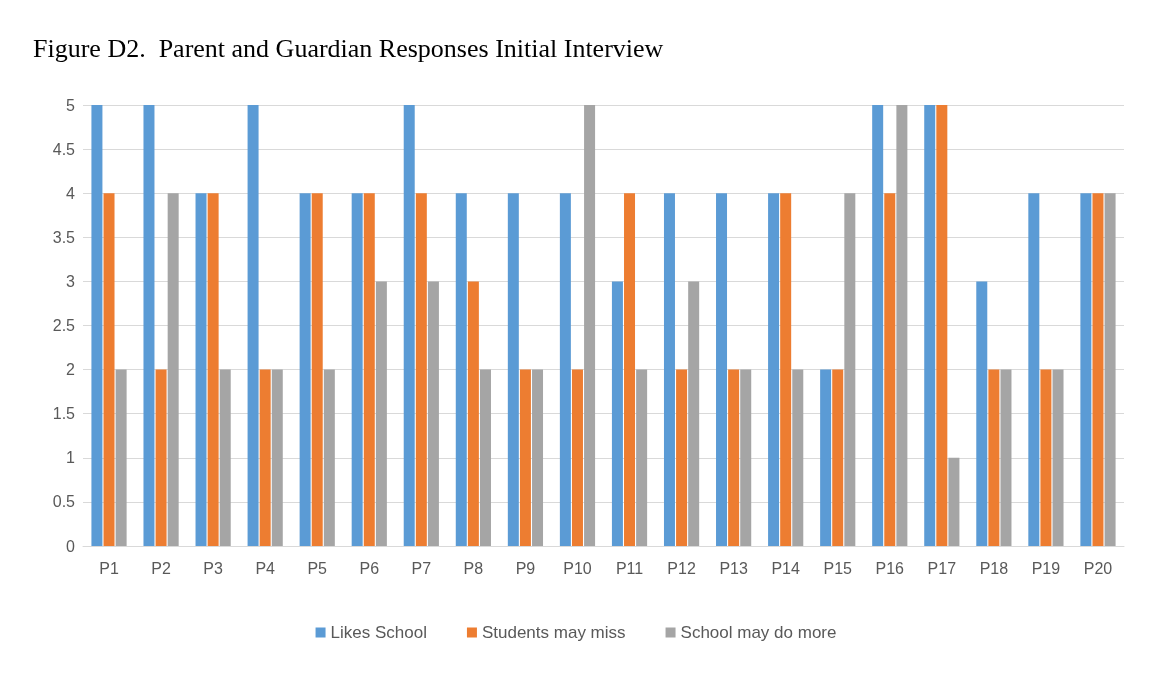 This screenshot has width=1152, height=674. What do you see at coordinates (838, 568) in the screenshot?
I see `x-tick-label: P15` at bounding box center [838, 568].